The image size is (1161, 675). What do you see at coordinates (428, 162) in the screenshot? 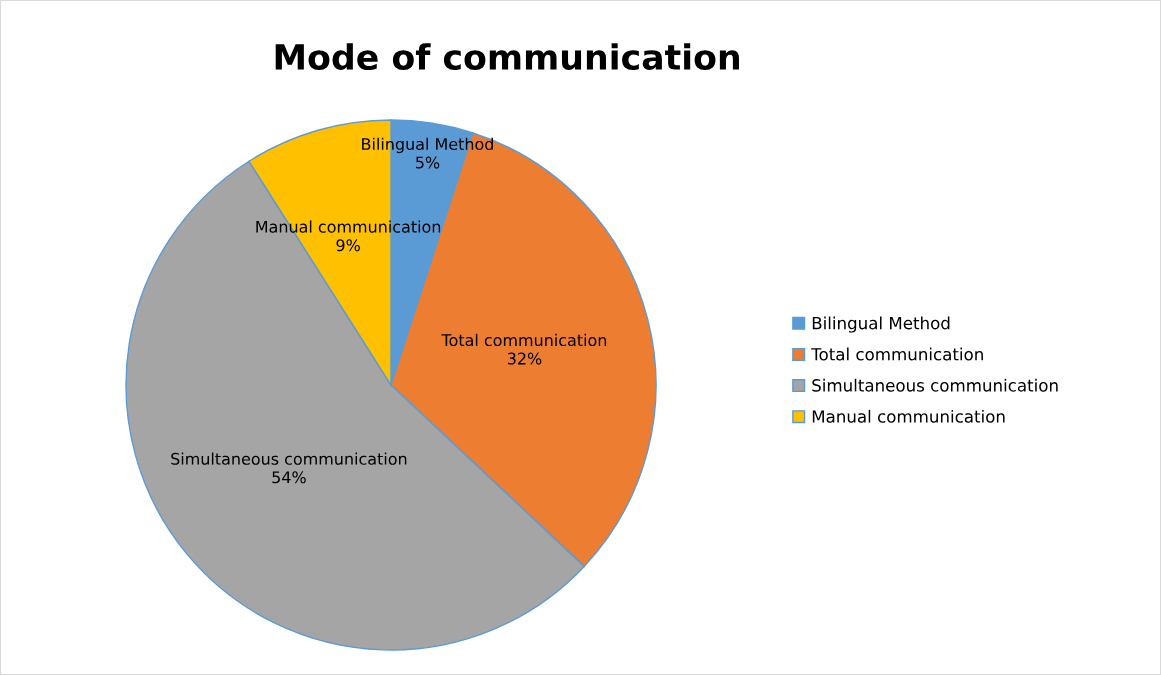
I see `data-label: 5%` at bounding box center [428, 162].